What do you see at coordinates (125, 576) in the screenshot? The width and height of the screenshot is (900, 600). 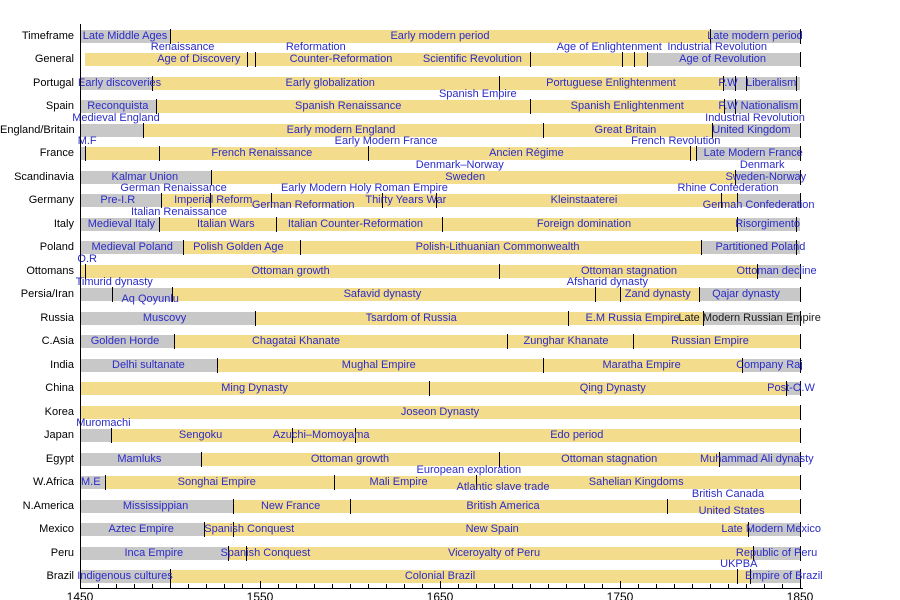 I see `period-label-indigenous-cultures: Indigenous cultures` at bounding box center [125, 576].